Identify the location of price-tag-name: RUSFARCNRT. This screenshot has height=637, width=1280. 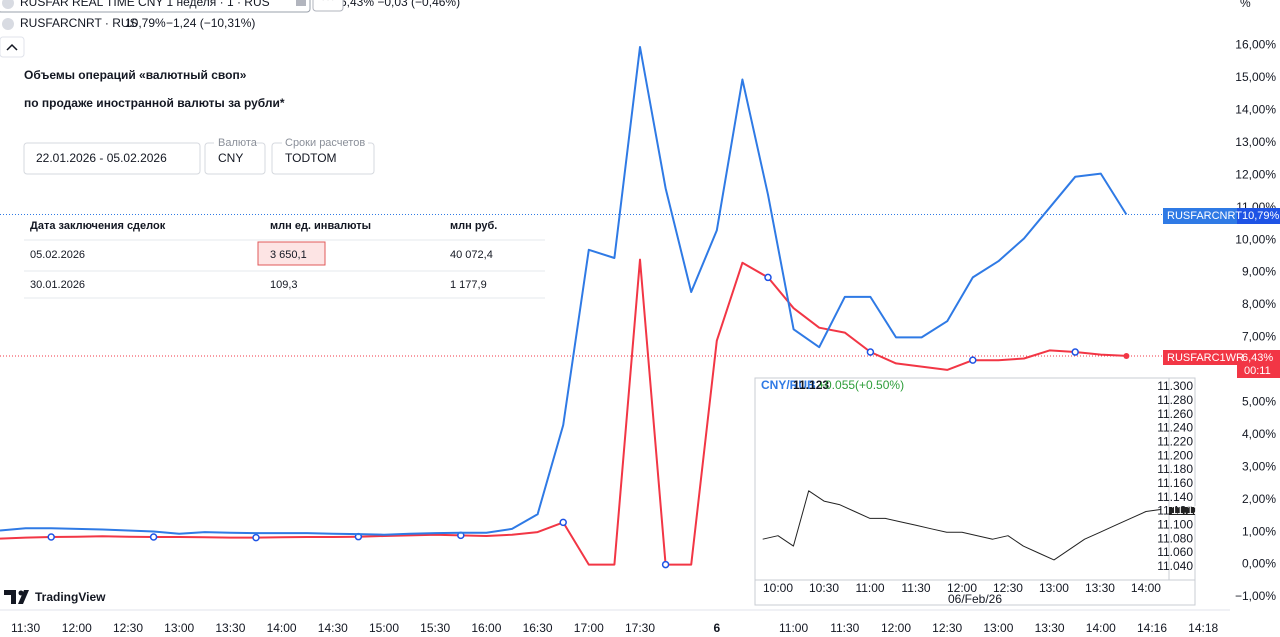
(1204, 216).